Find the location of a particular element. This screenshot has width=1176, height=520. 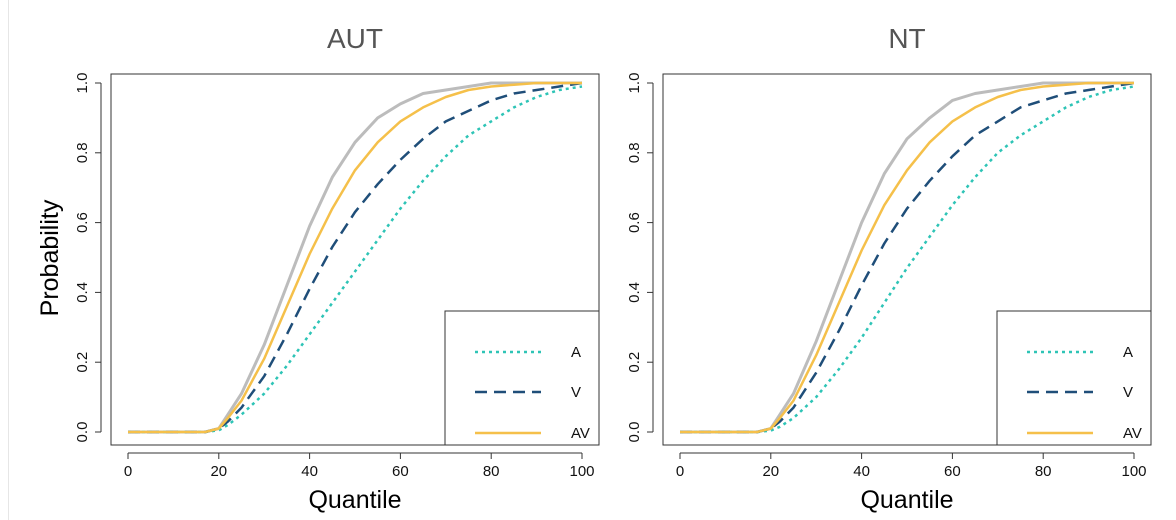

y-axis-title: Probability is located at coordinates (50, 257).